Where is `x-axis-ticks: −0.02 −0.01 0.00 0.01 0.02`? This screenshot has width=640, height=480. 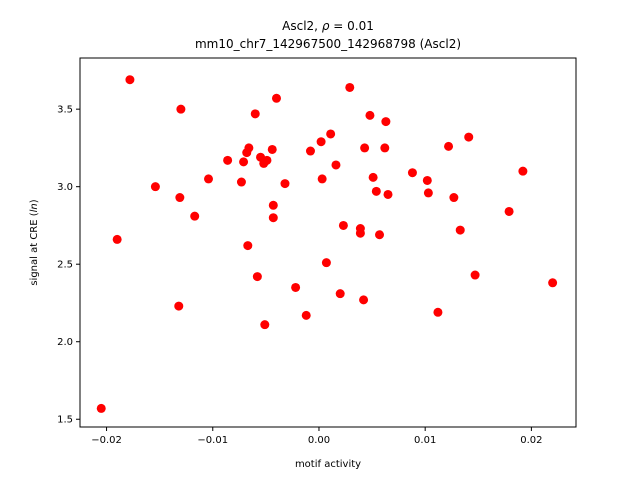 x-axis-ticks: −0.02 −0.01 0.00 0.01 0.02 is located at coordinates (317, 436).